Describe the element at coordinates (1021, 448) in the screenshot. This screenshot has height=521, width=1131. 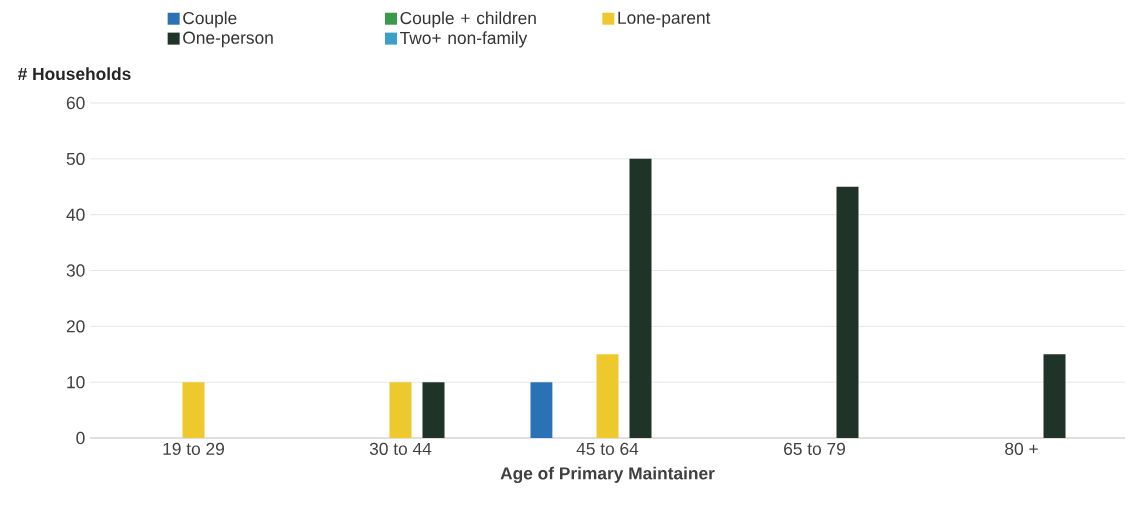
I see `x-tick-label: 80 +` at that location.